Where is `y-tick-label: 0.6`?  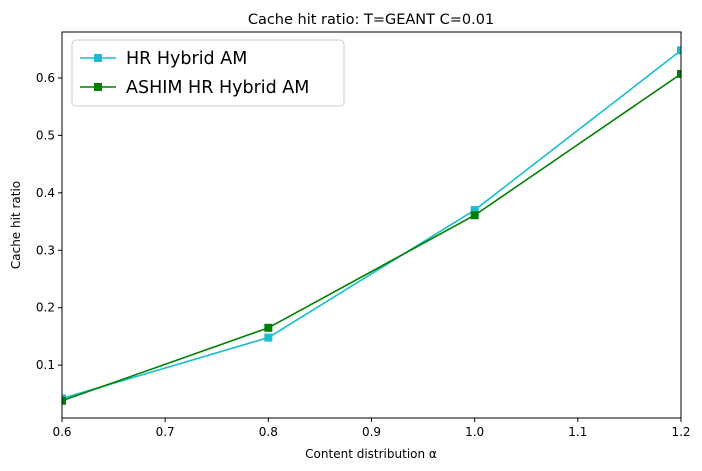 y-tick-label: 0.6 is located at coordinates (45, 78).